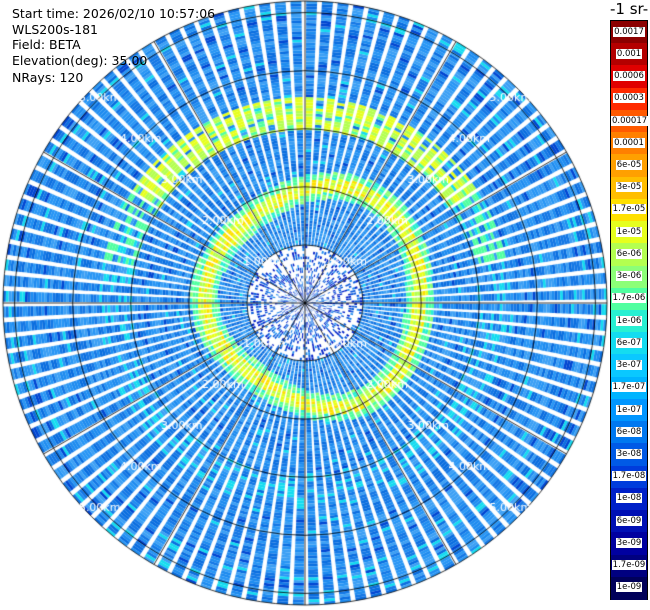  What do you see at coordinates (629, 542) in the screenshot?
I see `colorbar-tick-label: 3e-09` at bounding box center [629, 542].